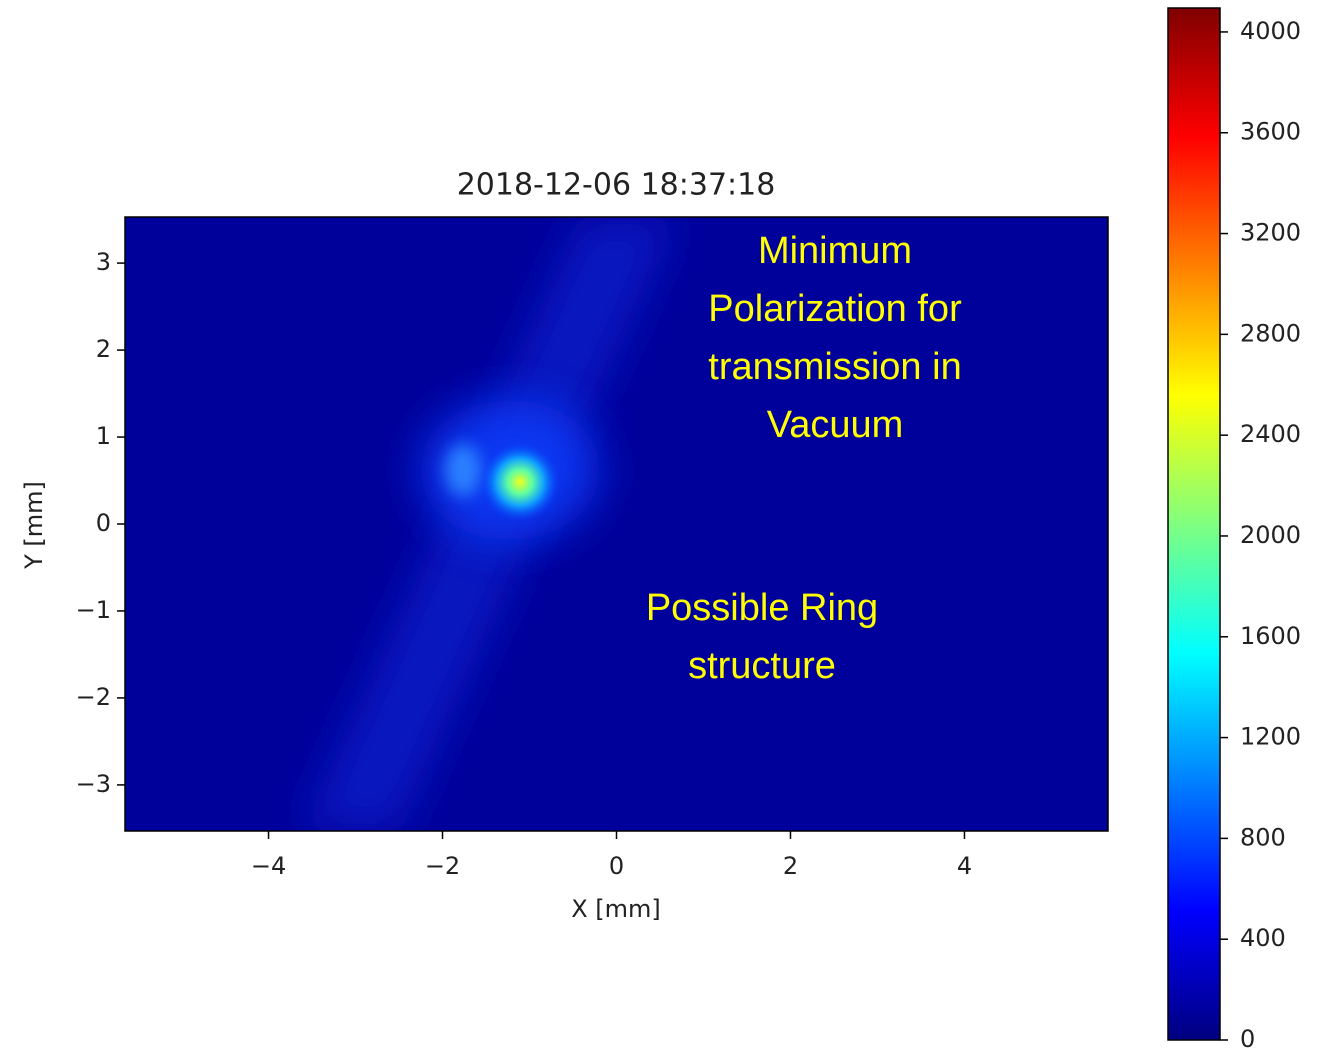  Describe the element at coordinates (1270, 31) in the screenshot. I see `colorbar-tick-label: 4000` at that location.